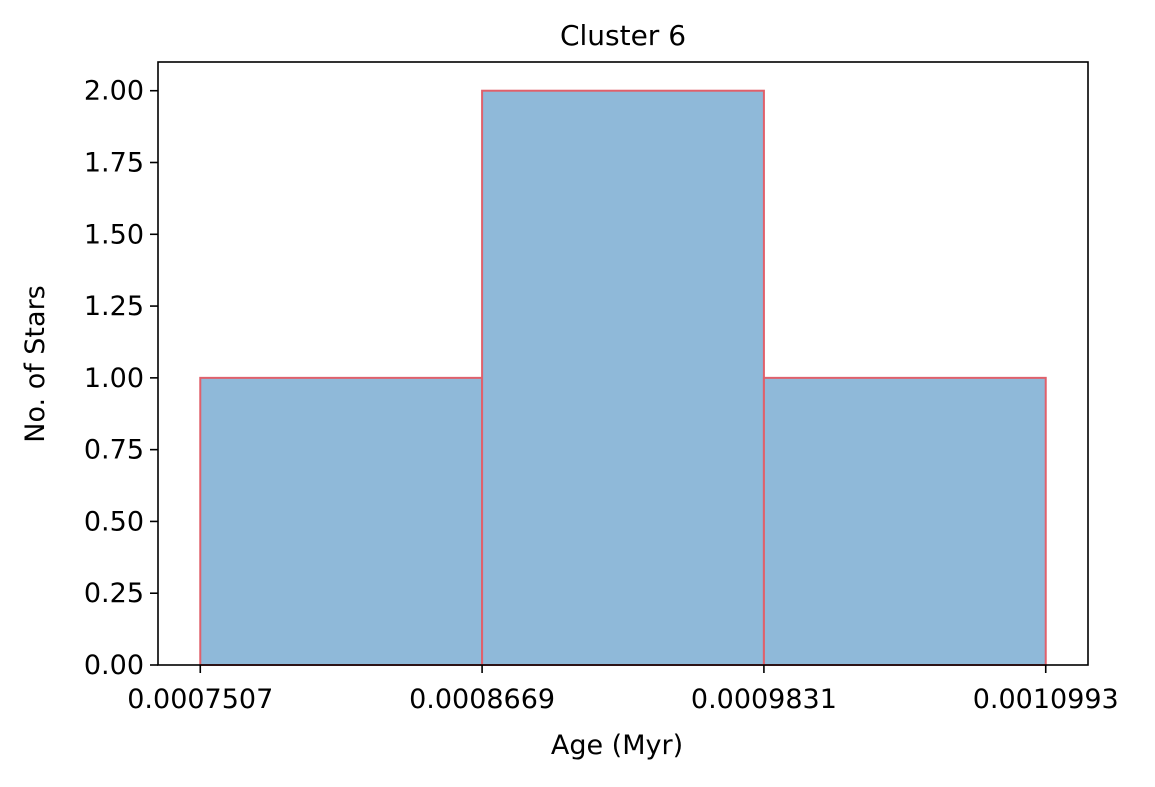 The height and width of the screenshot is (787, 1155). What do you see at coordinates (114, 306) in the screenshot?
I see `y-tick-label: 1.25` at bounding box center [114, 306].